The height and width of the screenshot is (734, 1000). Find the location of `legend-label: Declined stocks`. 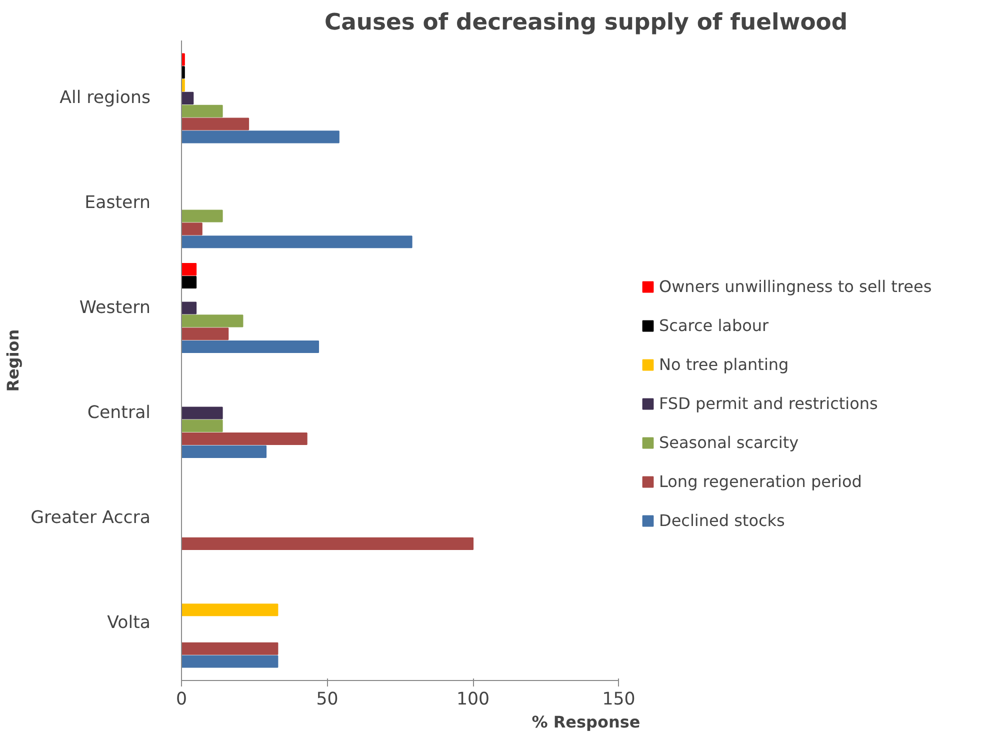

legend-label: Declined stocks is located at coordinates (722, 520).